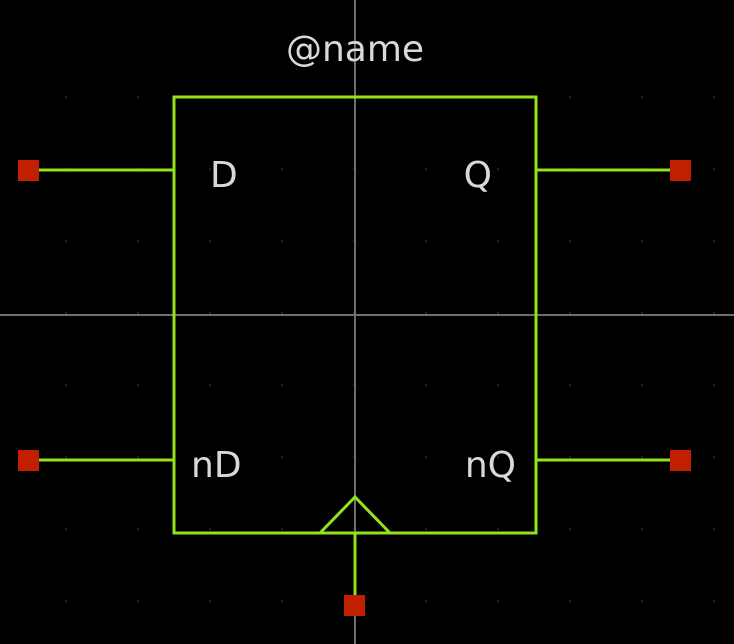 The height and width of the screenshot is (644, 734). I want to click on pin-label-d: D, so click(224, 175).